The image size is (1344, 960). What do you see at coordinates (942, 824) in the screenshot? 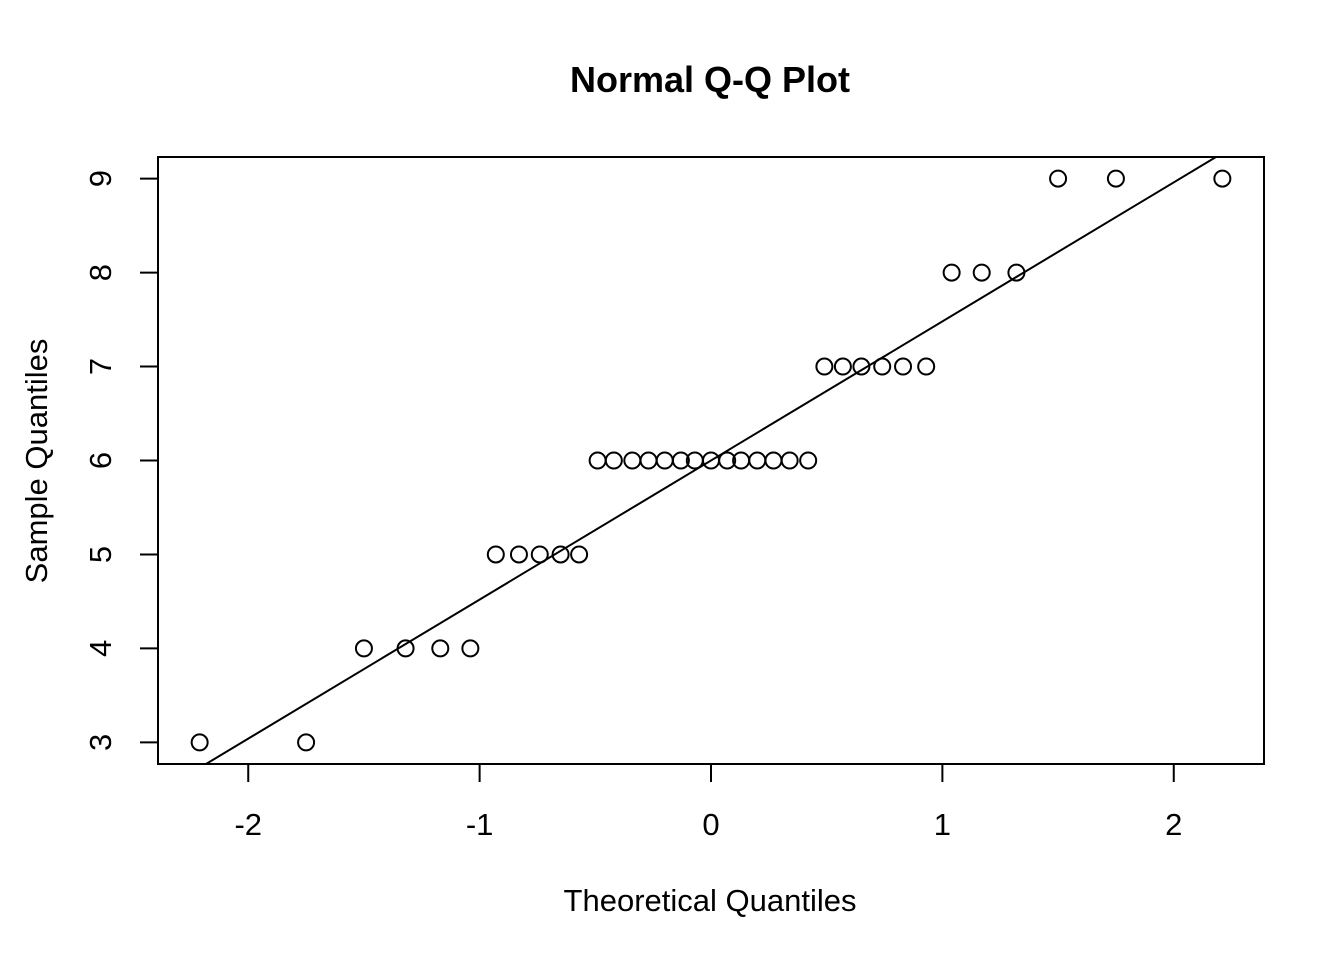
I see `x-tick-label: 1` at bounding box center [942, 824].